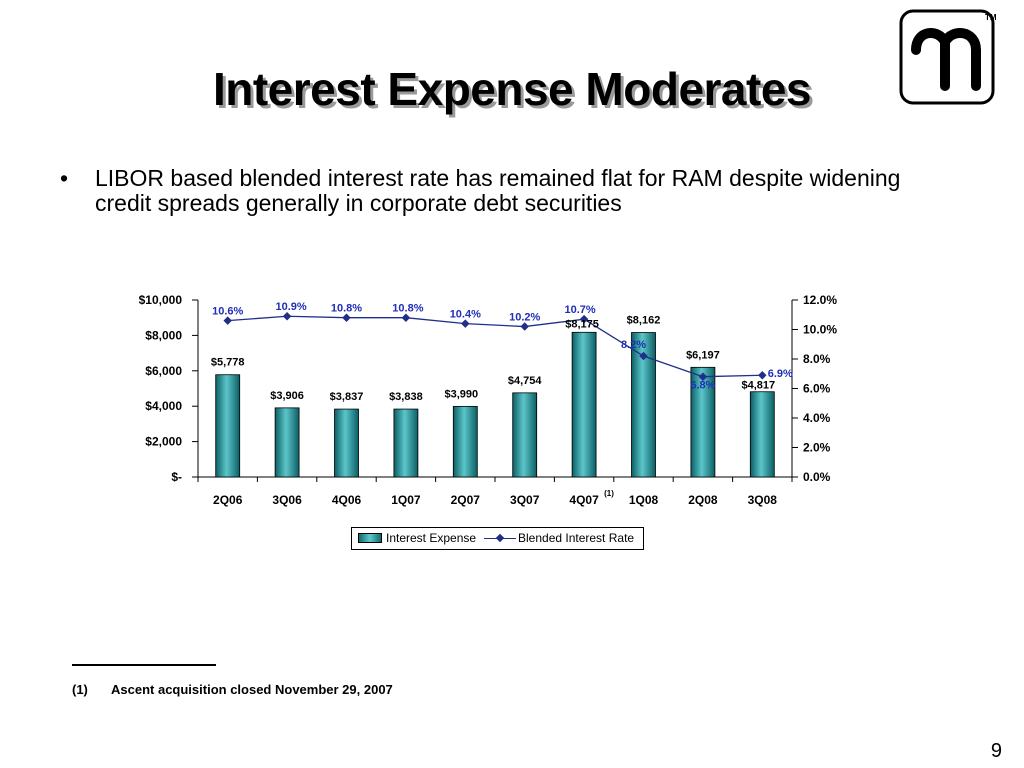 Image resolution: width=1024 pixels, height=768 pixels. I want to click on y-left-tick-label: $2,000, so click(163, 442).